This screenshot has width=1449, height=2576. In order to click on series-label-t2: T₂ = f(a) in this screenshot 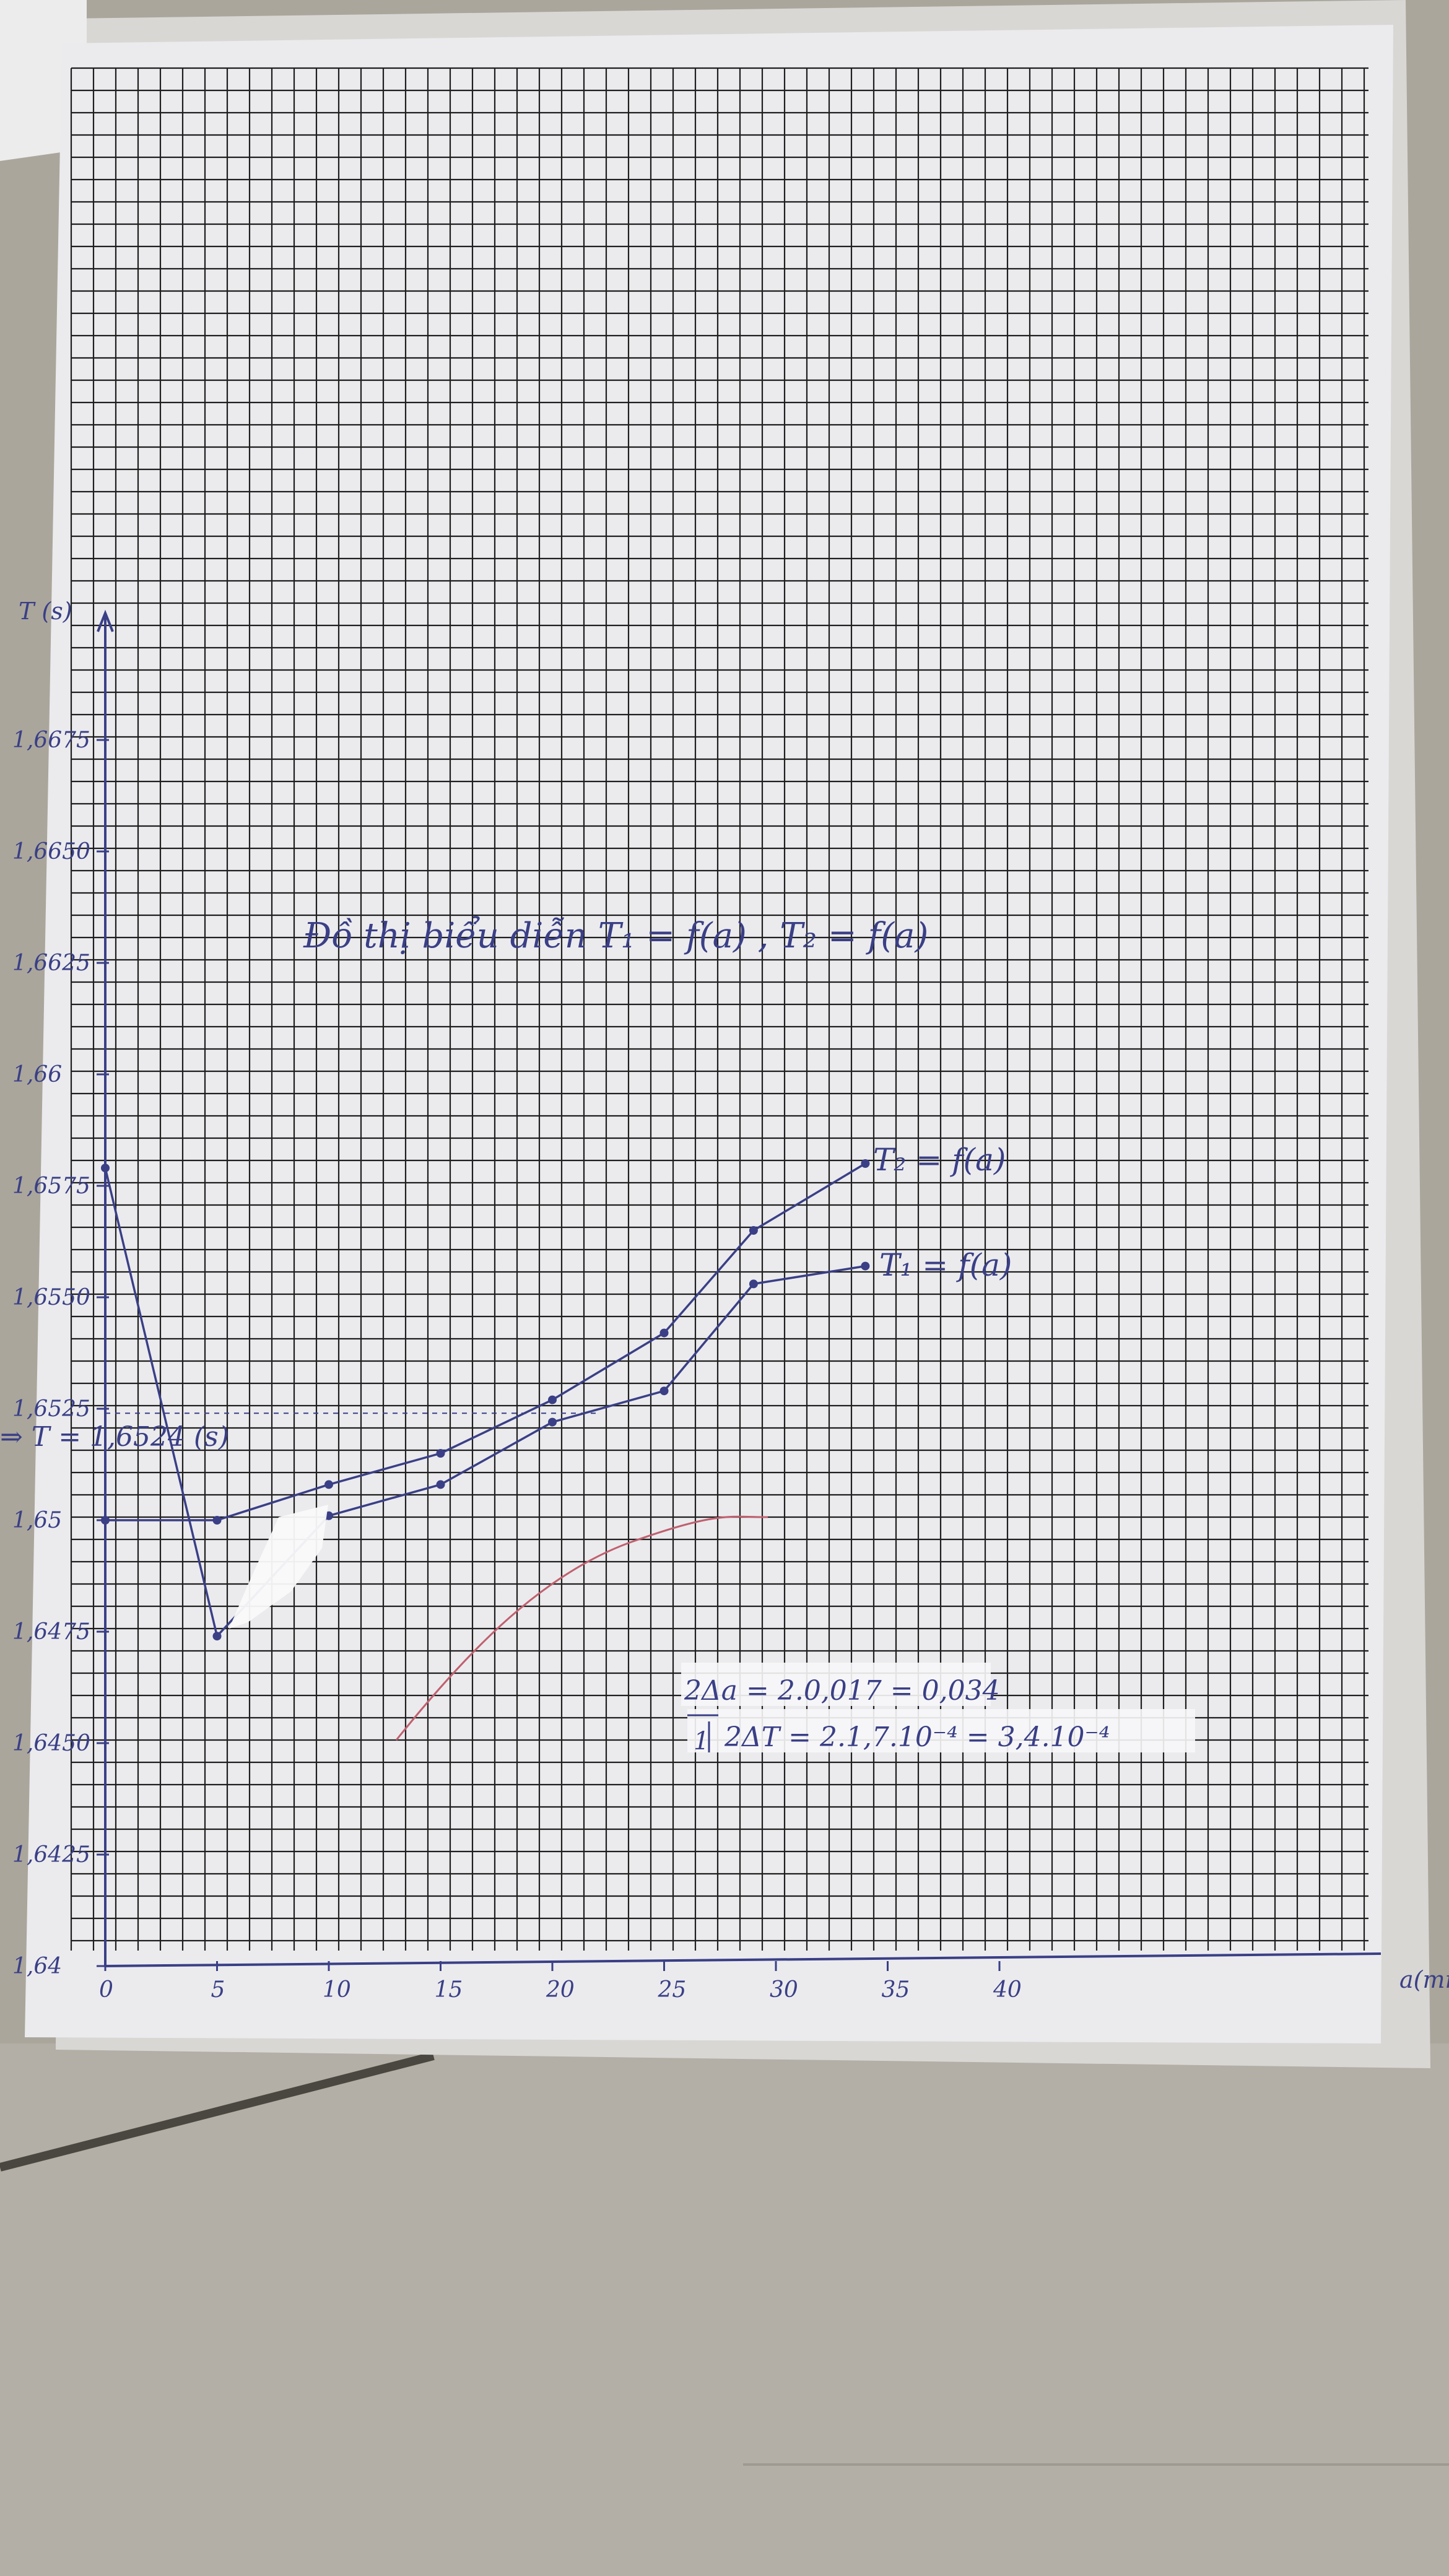, I will do `click(939, 1160)`.